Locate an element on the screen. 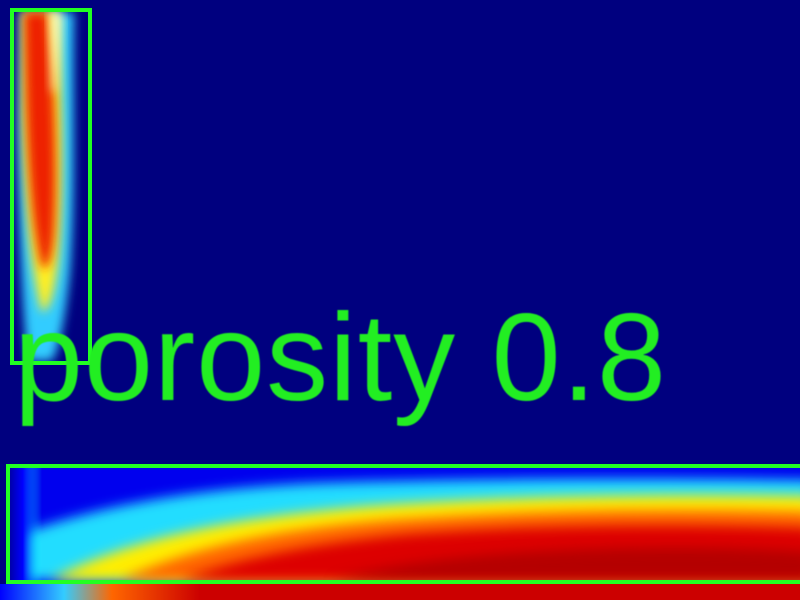 This screenshot has height=600, width=800. lower-field-heatmap is located at coordinates (400, 592).